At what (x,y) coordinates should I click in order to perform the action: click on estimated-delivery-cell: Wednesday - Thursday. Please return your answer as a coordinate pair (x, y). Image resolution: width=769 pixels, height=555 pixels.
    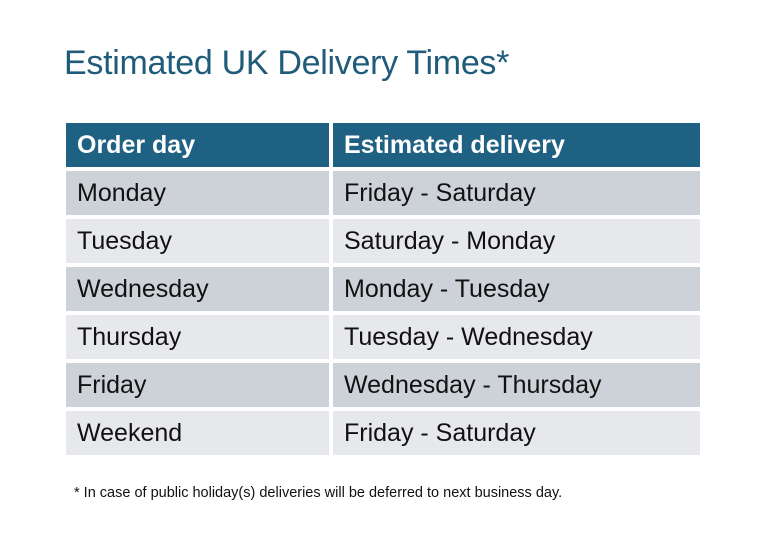
    Looking at the image, I should click on (516, 385).